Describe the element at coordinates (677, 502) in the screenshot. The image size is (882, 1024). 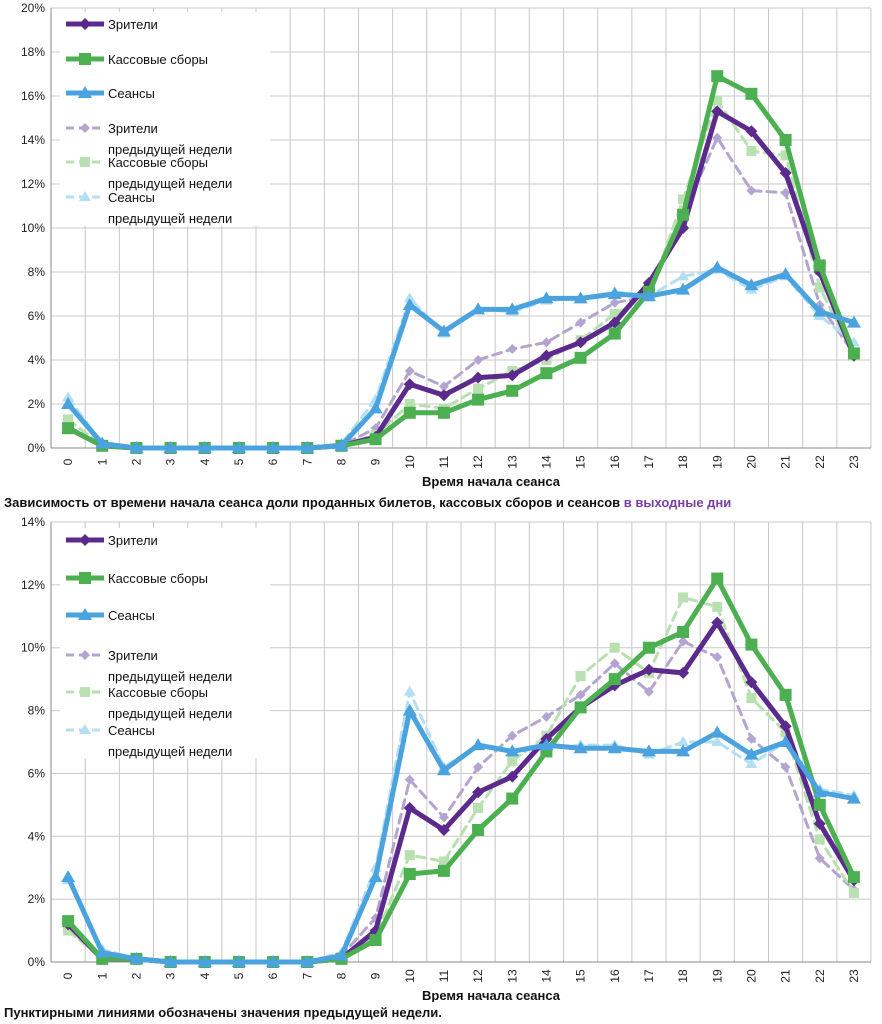
I see `caption-accent-text: в выходные дни` at that location.